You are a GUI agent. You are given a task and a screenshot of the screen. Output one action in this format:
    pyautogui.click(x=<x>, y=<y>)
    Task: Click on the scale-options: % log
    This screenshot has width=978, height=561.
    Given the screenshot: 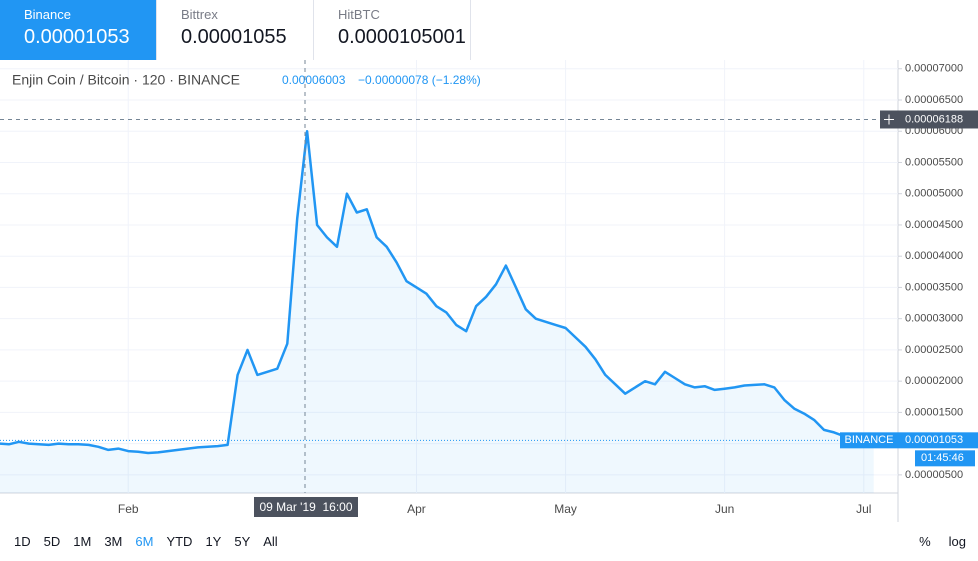 What is the action you would take?
    pyautogui.click(x=933, y=541)
    